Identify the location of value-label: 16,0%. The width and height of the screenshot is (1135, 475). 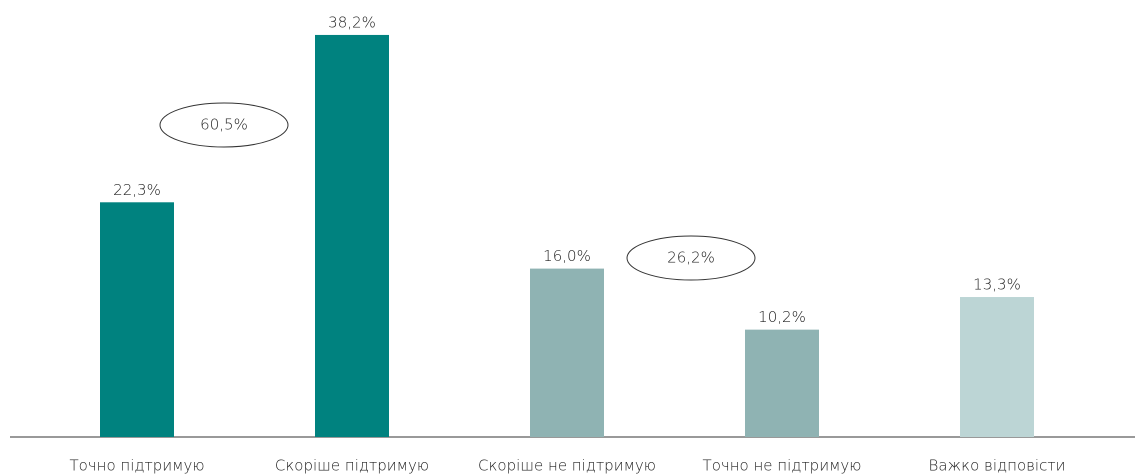
(567, 256).